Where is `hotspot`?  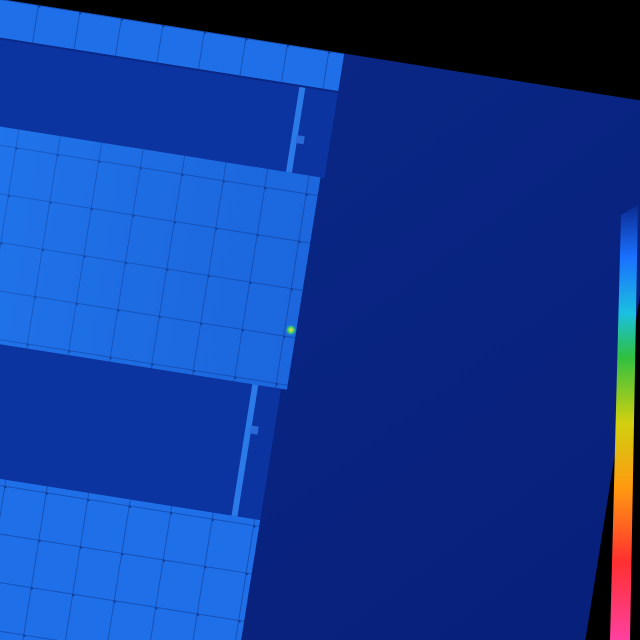
hotspot is located at coordinates (291, 330).